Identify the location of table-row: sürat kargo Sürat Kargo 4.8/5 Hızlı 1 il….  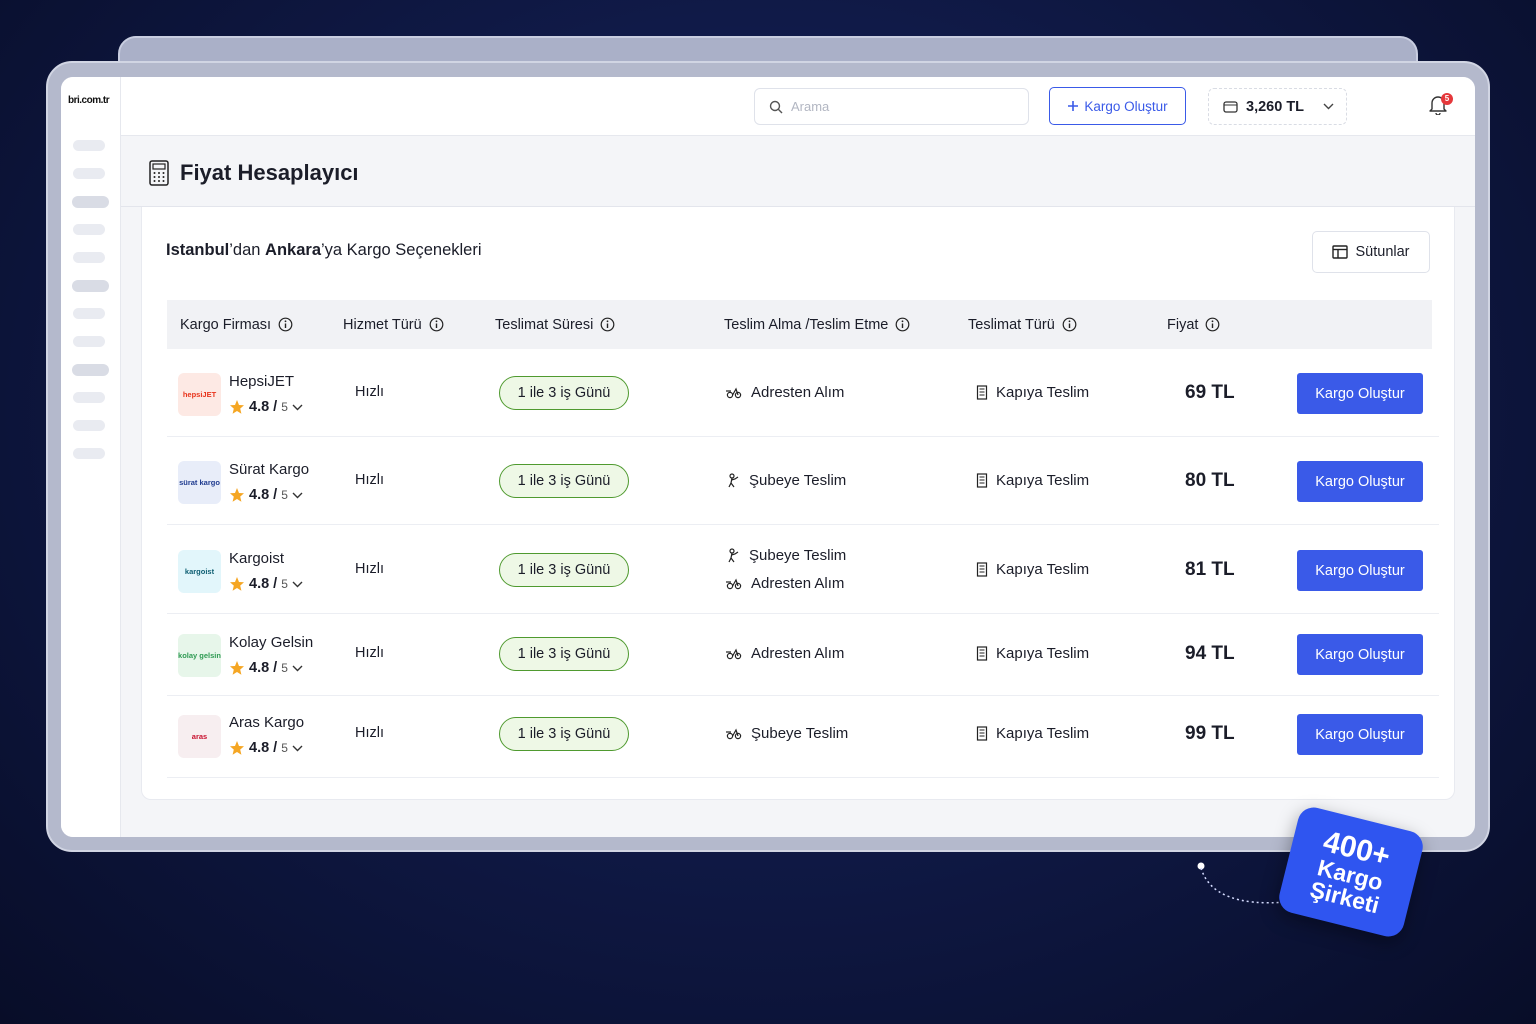
(803, 481).